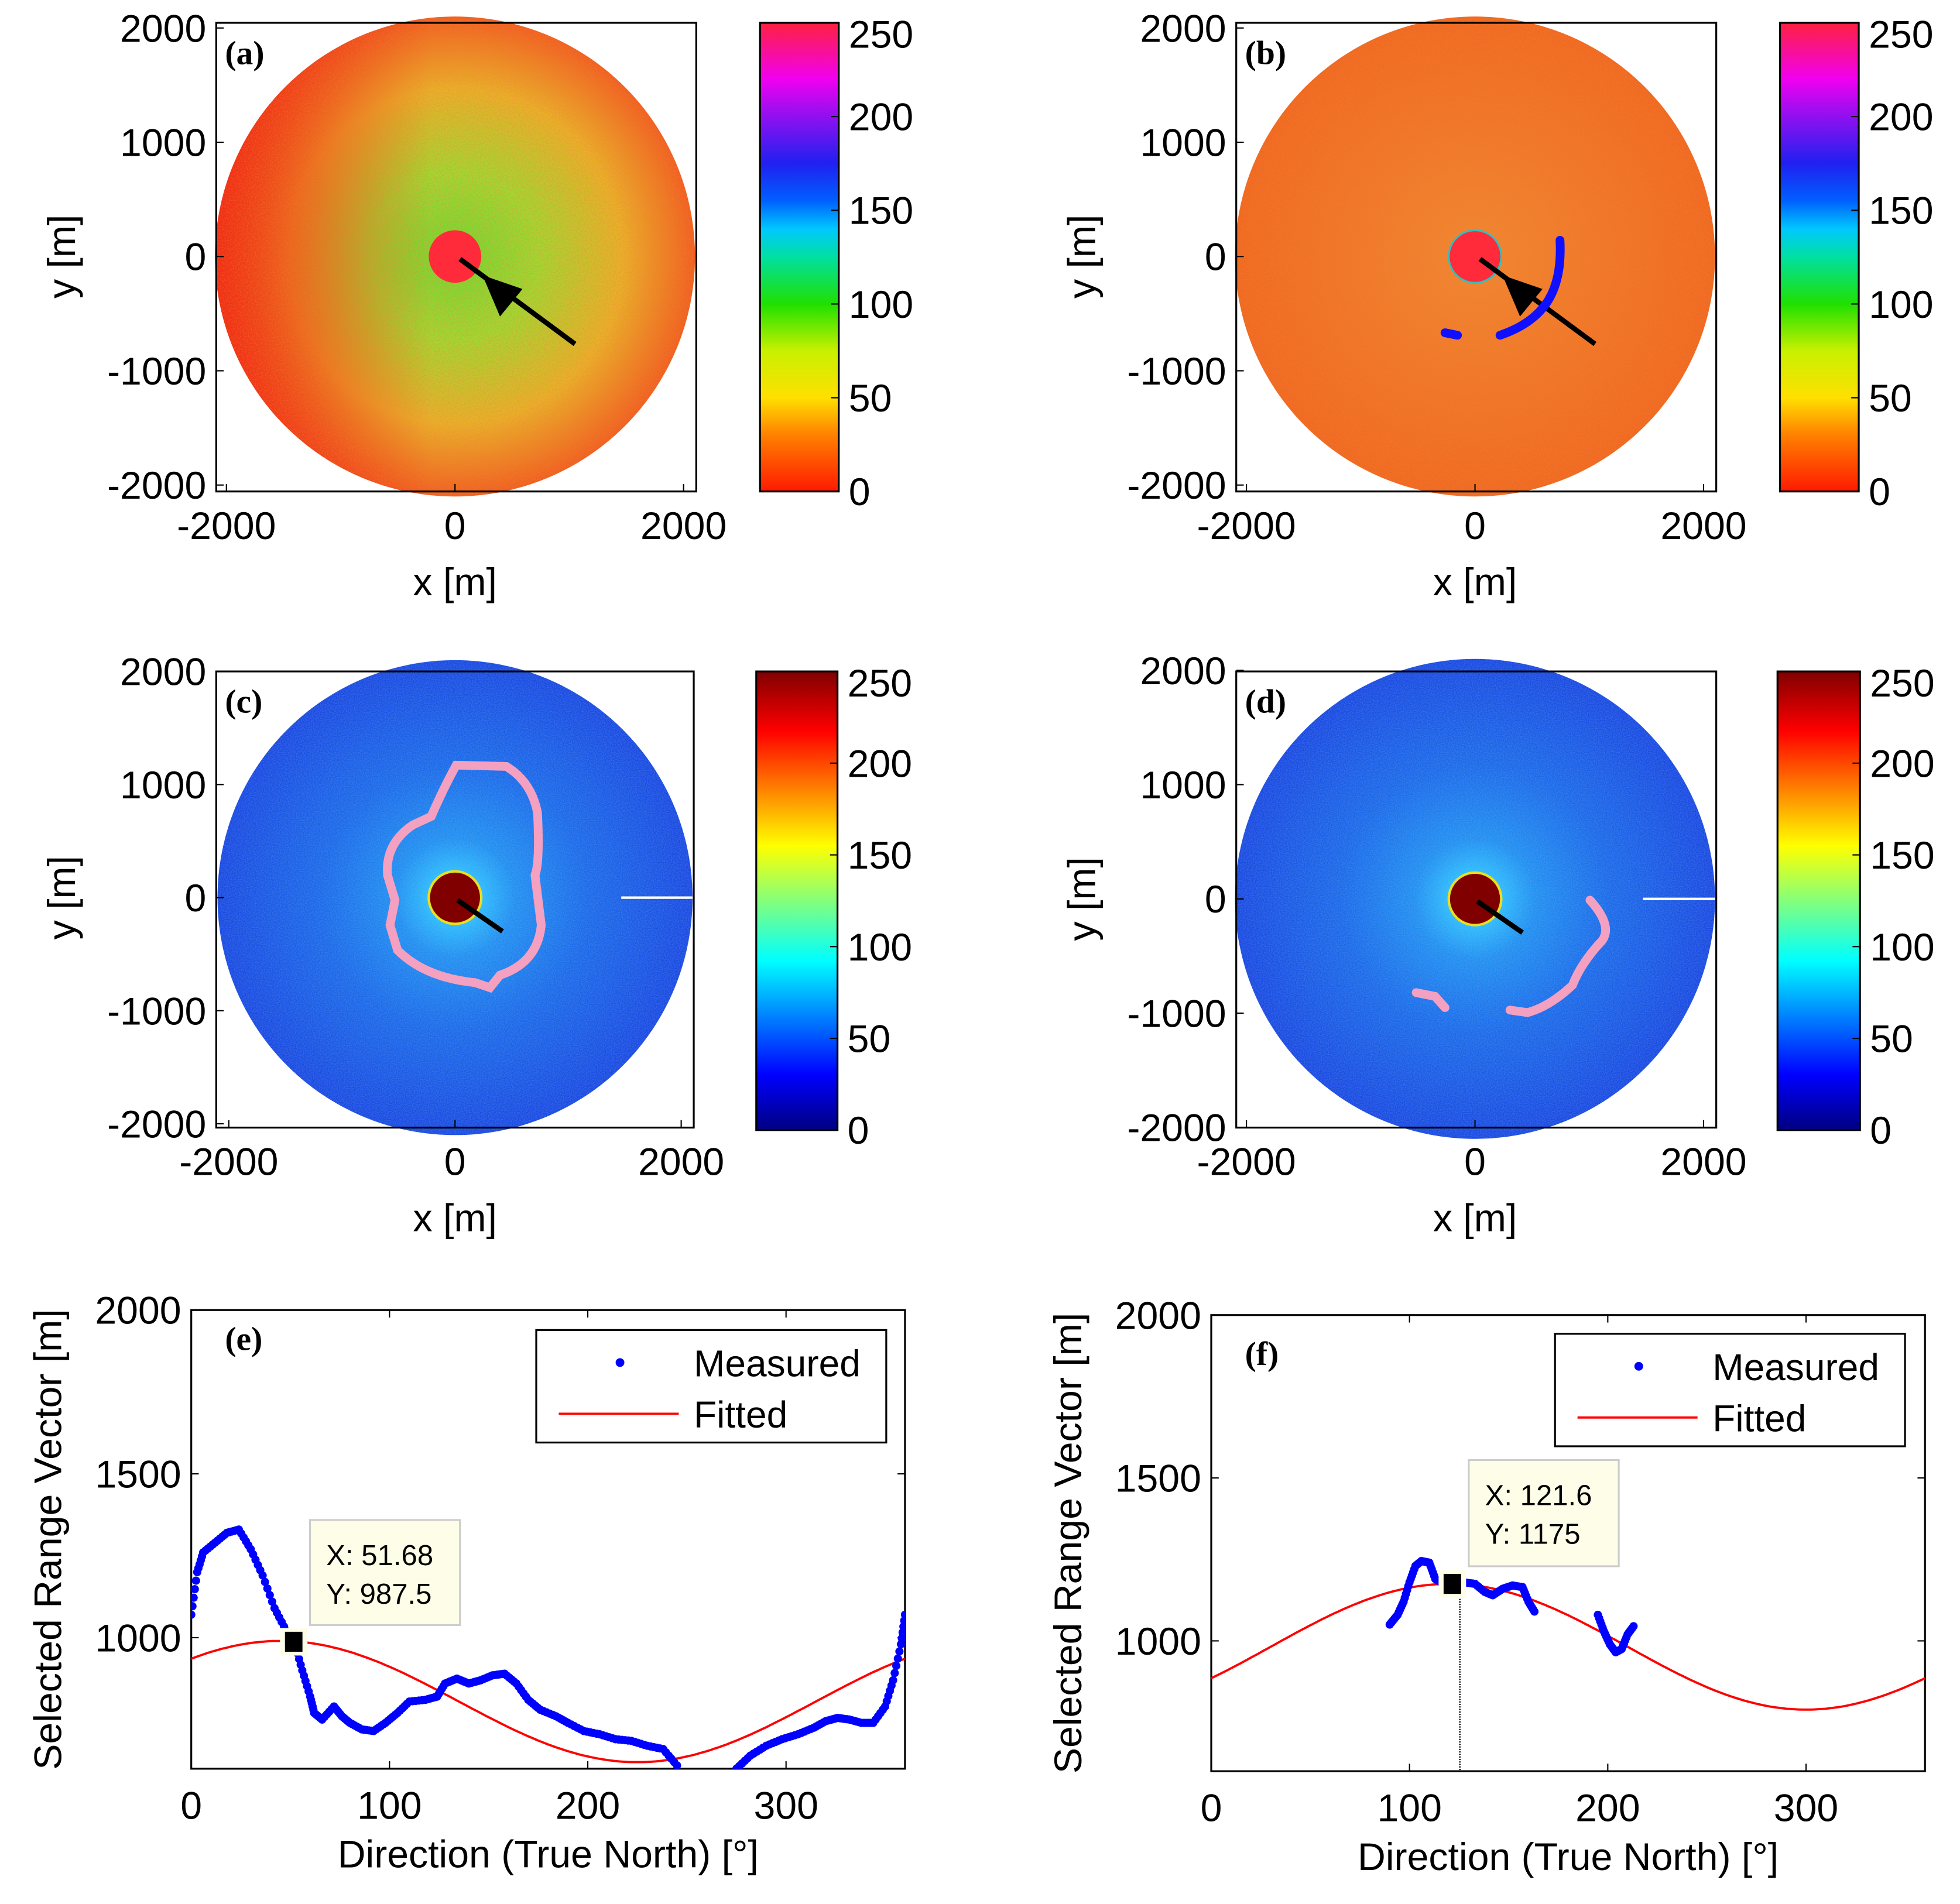 This screenshot has height=1904, width=1960. What do you see at coordinates (455, 582) in the screenshot?
I see `x-axis-label: x [m]` at bounding box center [455, 582].